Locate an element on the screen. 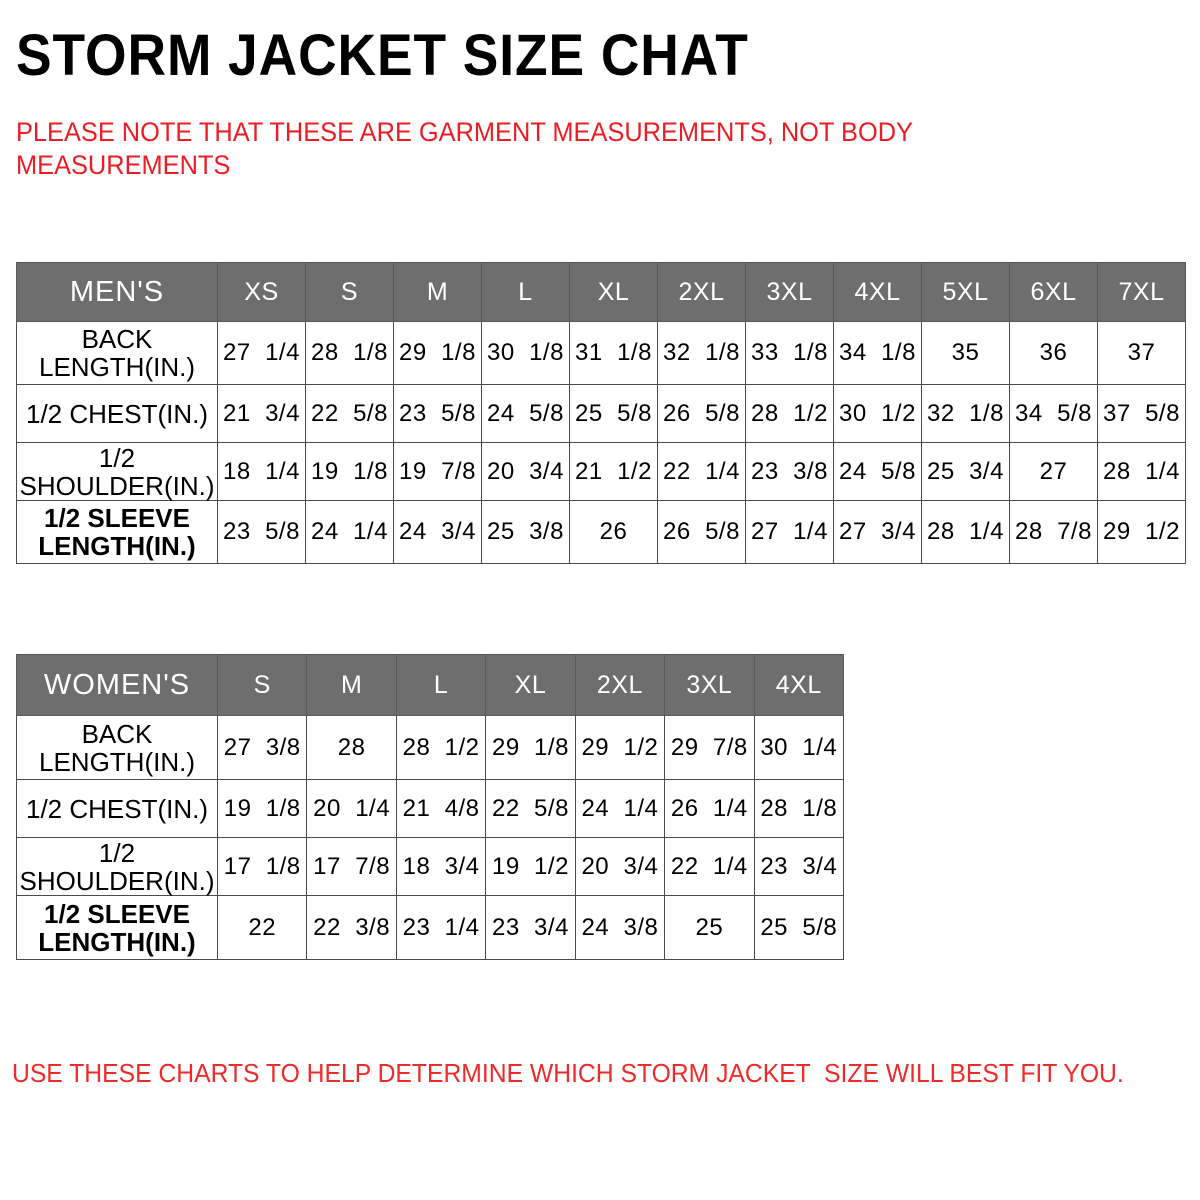 Image resolution: width=1200 pixels, height=1200 pixels. mens-size-header-6xl: 6XL is located at coordinates (1053, 292).